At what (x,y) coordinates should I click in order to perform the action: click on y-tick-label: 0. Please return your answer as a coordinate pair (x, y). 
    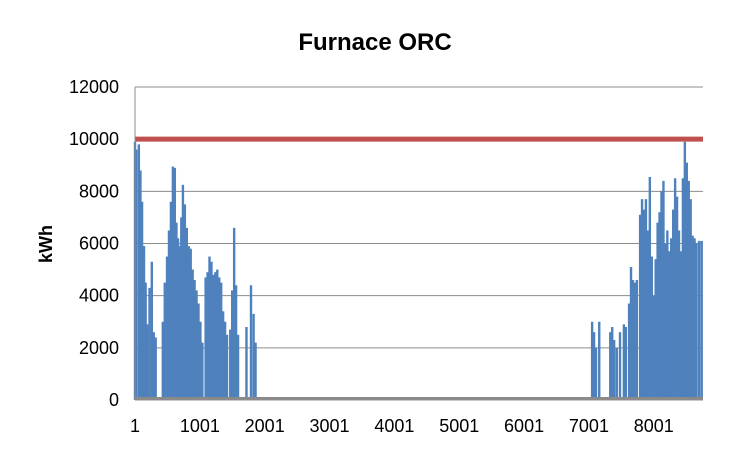
    Looking at the image, I should click on (114, 400).